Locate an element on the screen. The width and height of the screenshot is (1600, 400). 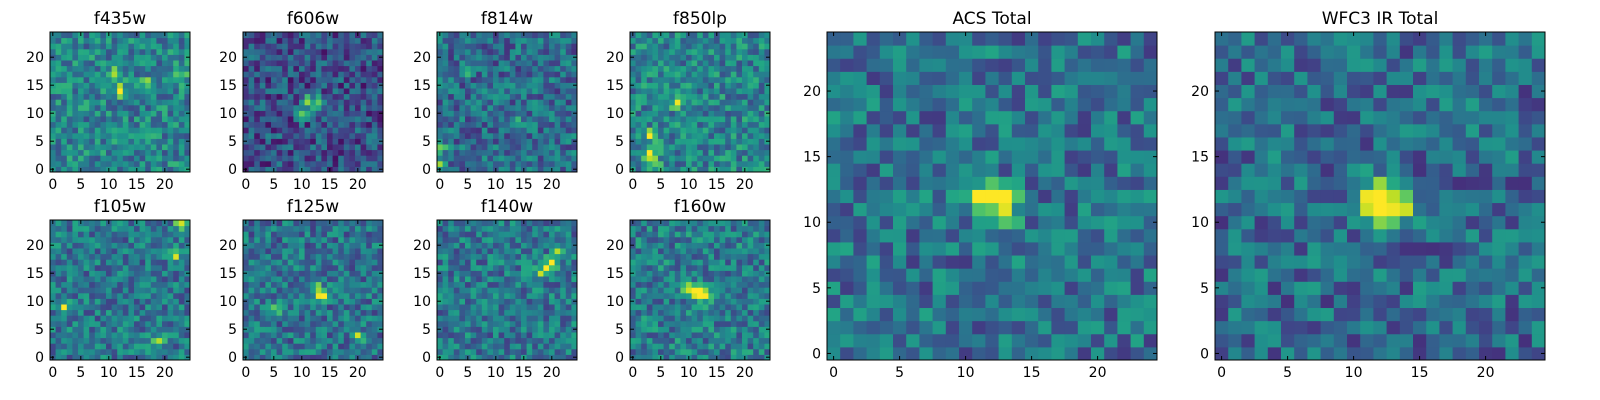
heatmap-cells is located at coordinates (120, 102).